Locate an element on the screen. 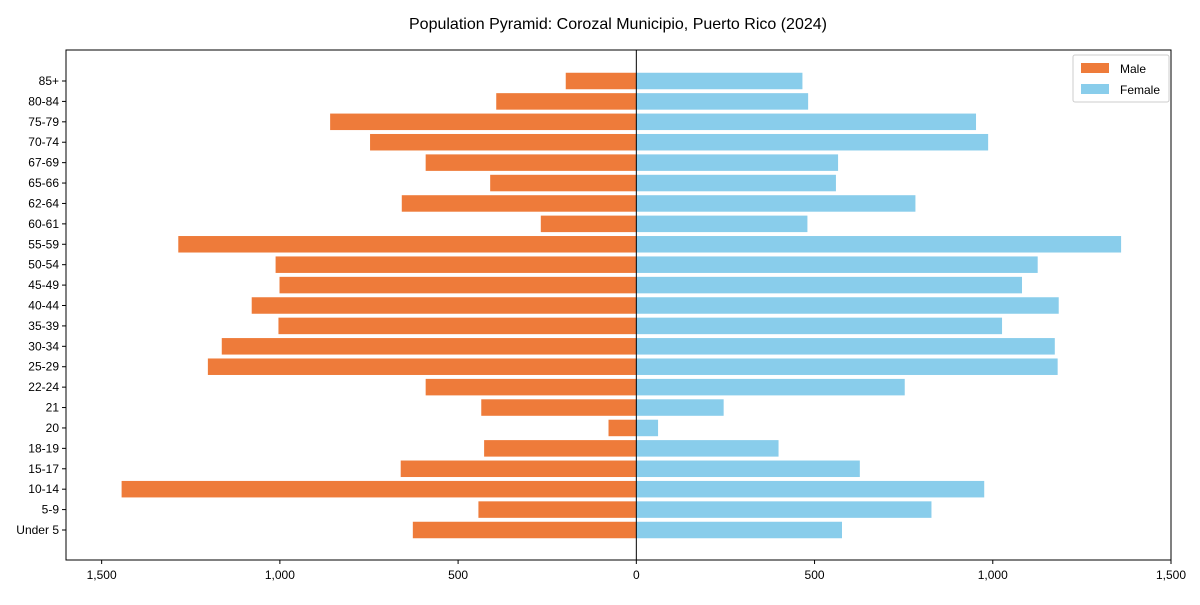  legend-label-male: Male is located at coordinates (1133, 69).